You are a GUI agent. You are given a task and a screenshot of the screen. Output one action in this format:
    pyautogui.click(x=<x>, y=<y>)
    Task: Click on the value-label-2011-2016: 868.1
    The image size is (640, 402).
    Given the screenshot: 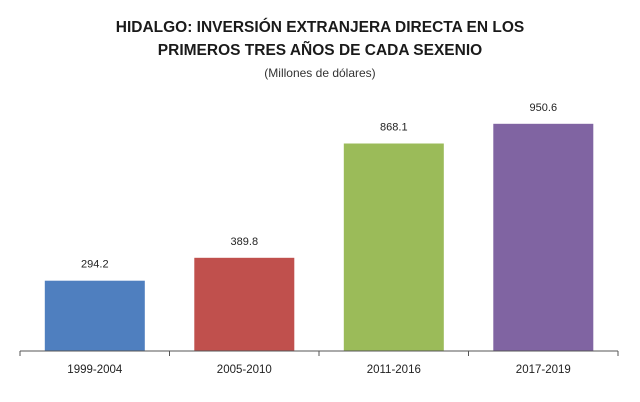 What is the action you would take?
    pyautogui.click(x=394, y=128)
    